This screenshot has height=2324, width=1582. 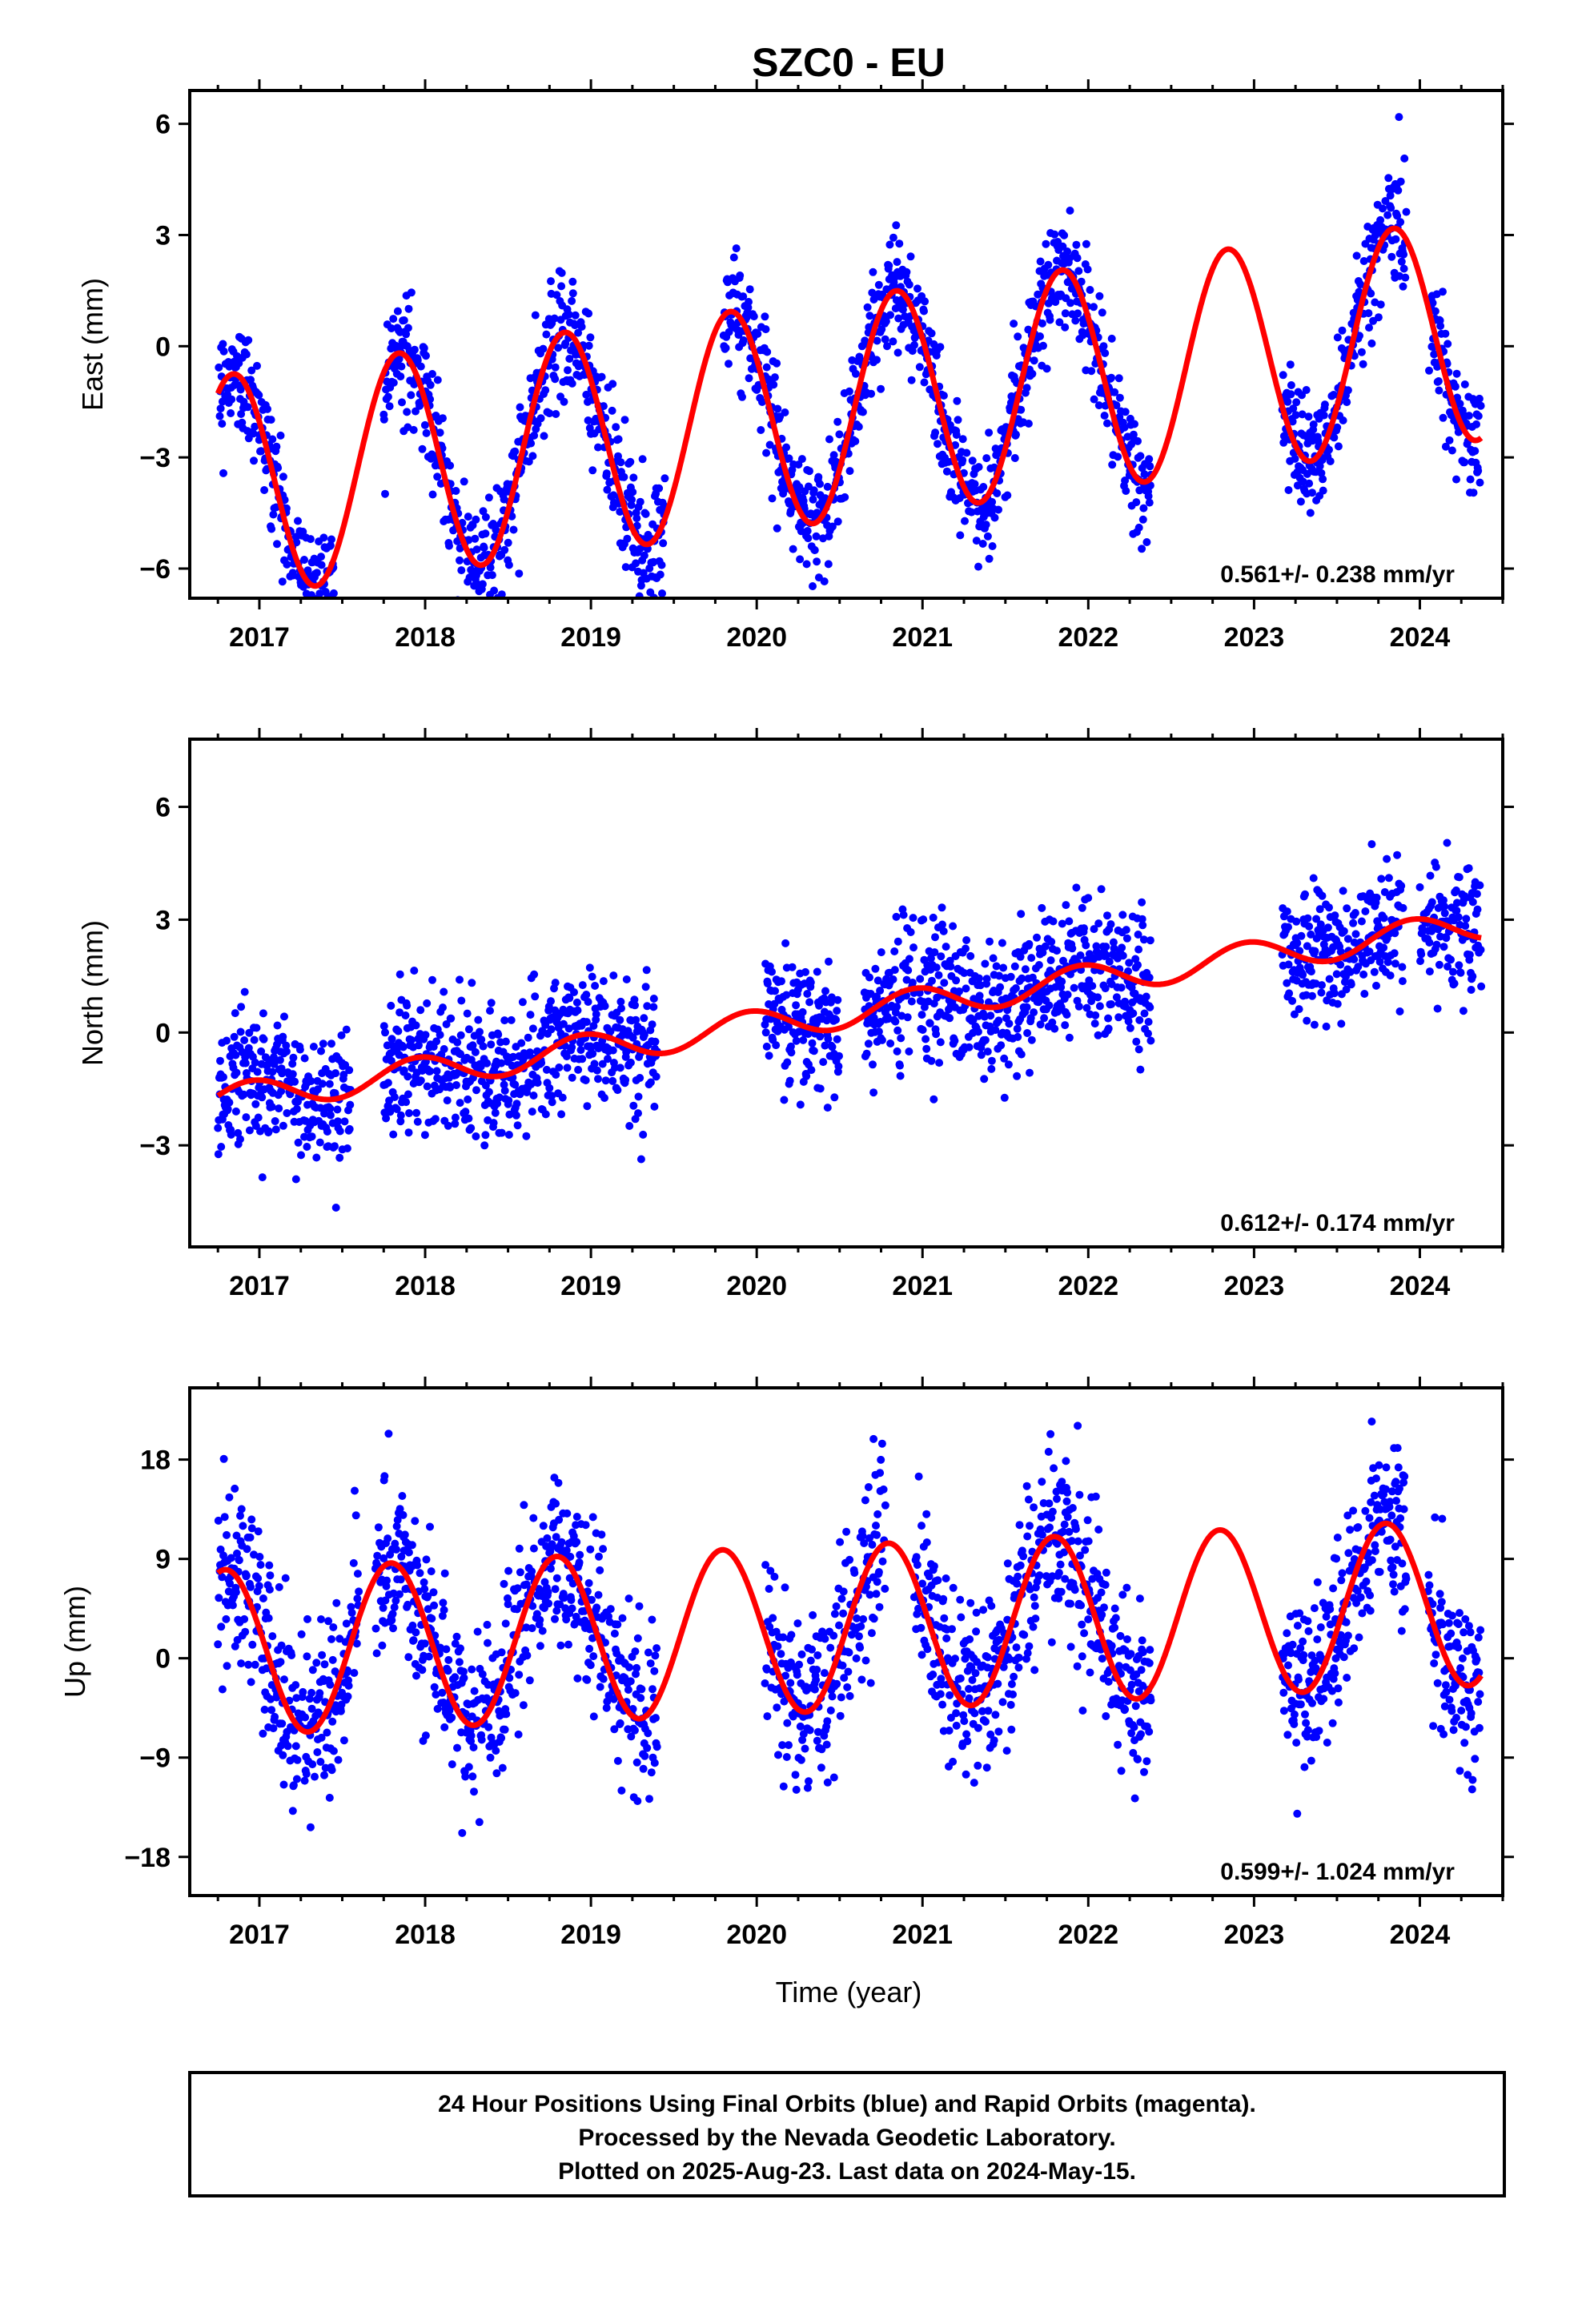 What do you see at coordinates (92, 993) in the screenshot?
I see `north-axis-label: North (mm)` at bounding box center [92, 993].